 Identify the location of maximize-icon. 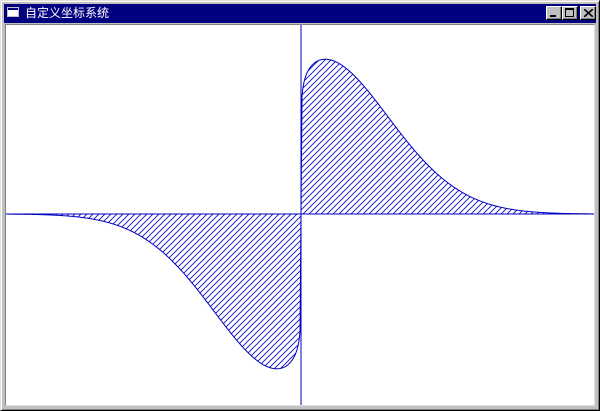
(569, 12).